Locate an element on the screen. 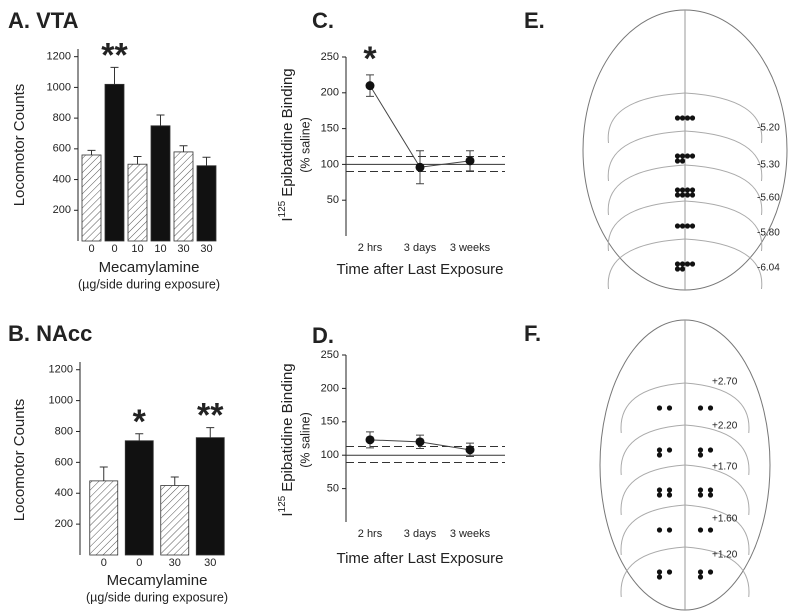  y-tick-label: 250 is located at coordinates (330, 57).